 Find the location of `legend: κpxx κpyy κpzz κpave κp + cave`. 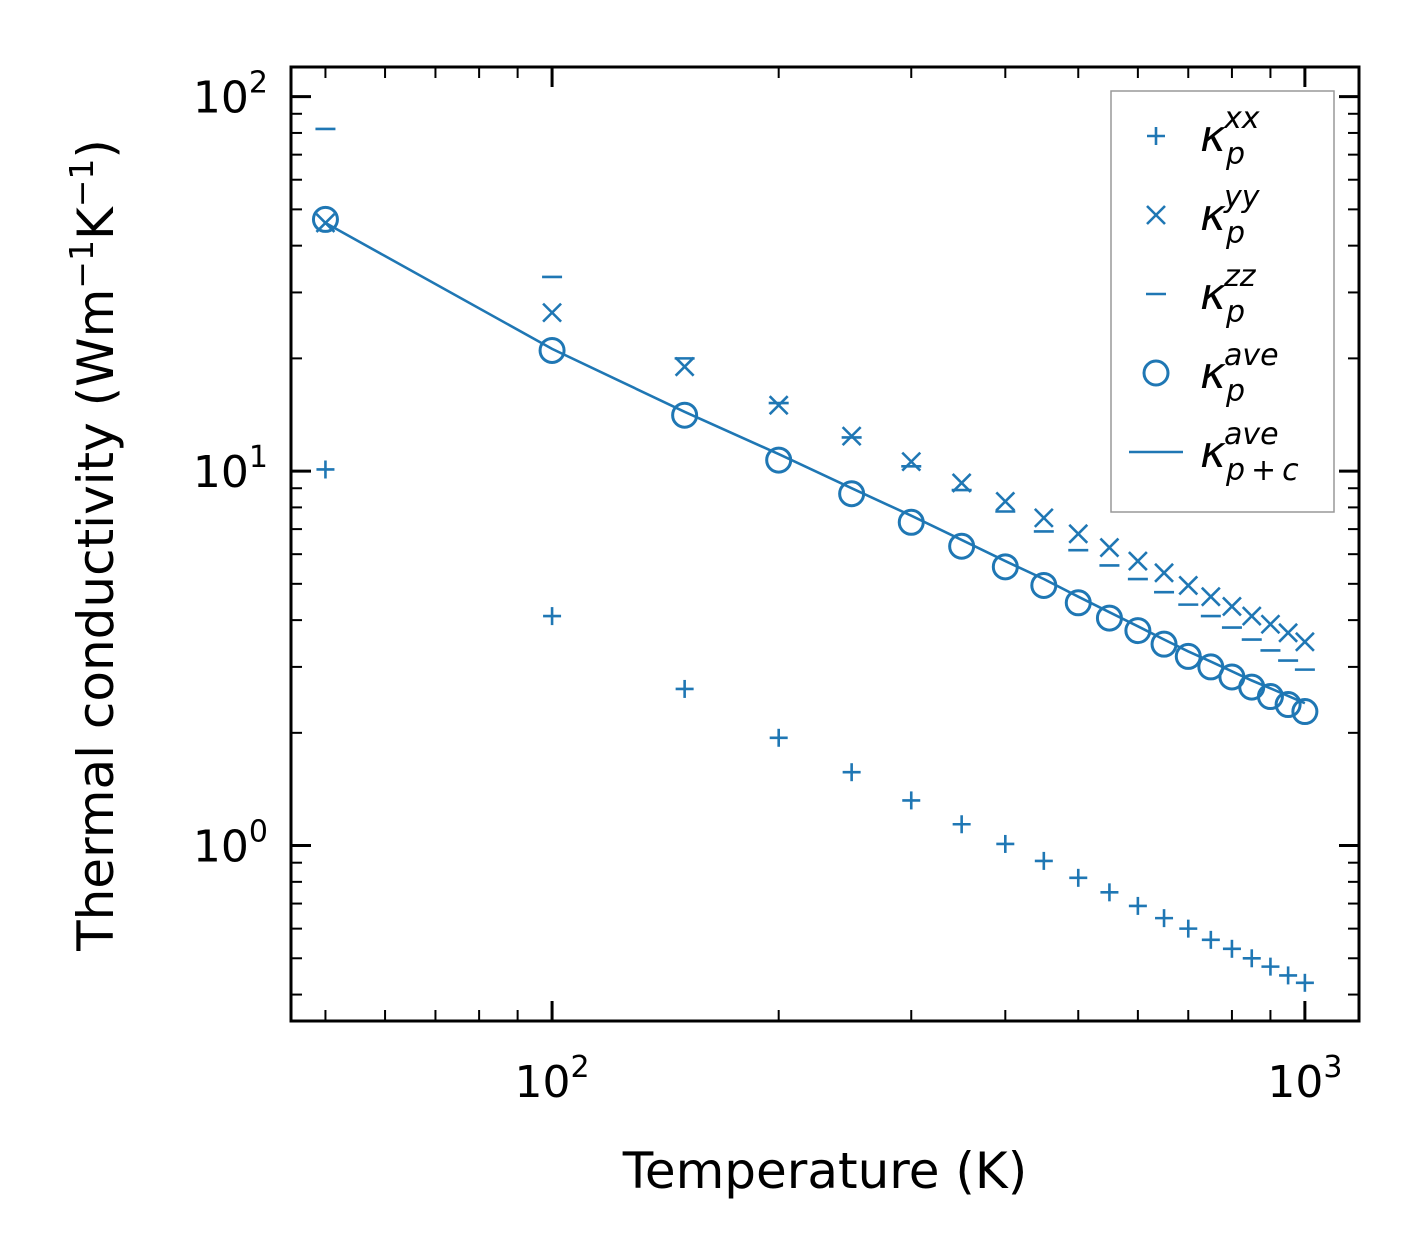

legend: κpxx κpyy κpzz κpave κp + cave is located at coordinates (1222, 301).